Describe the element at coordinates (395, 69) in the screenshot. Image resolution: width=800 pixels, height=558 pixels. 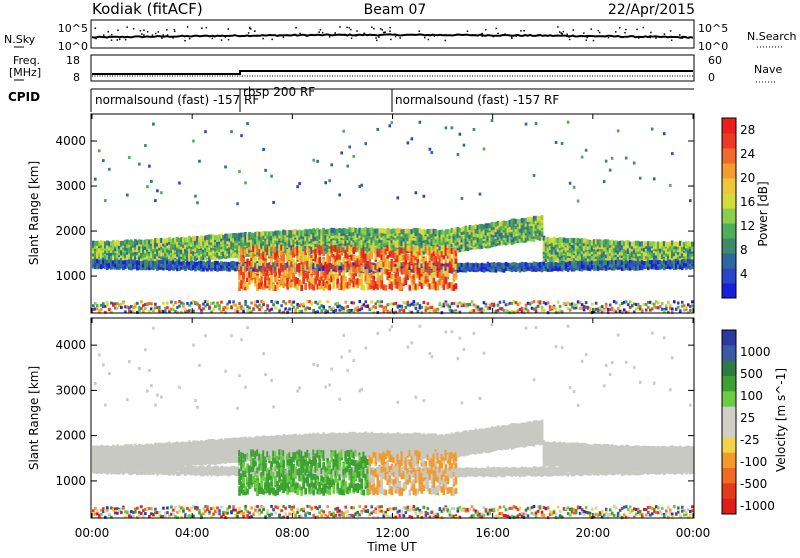
I see `freq-strip: Freq. [MHz] 18 8 60 0 Nave` at that location.